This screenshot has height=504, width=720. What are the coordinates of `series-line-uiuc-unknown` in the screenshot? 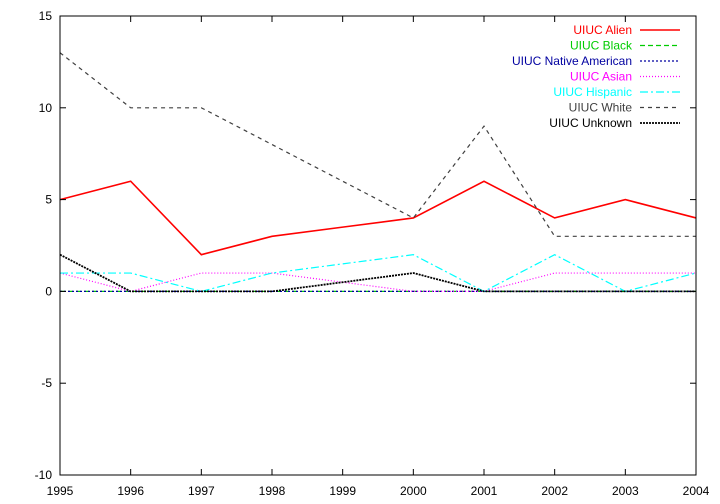 It's located at (377, 273).